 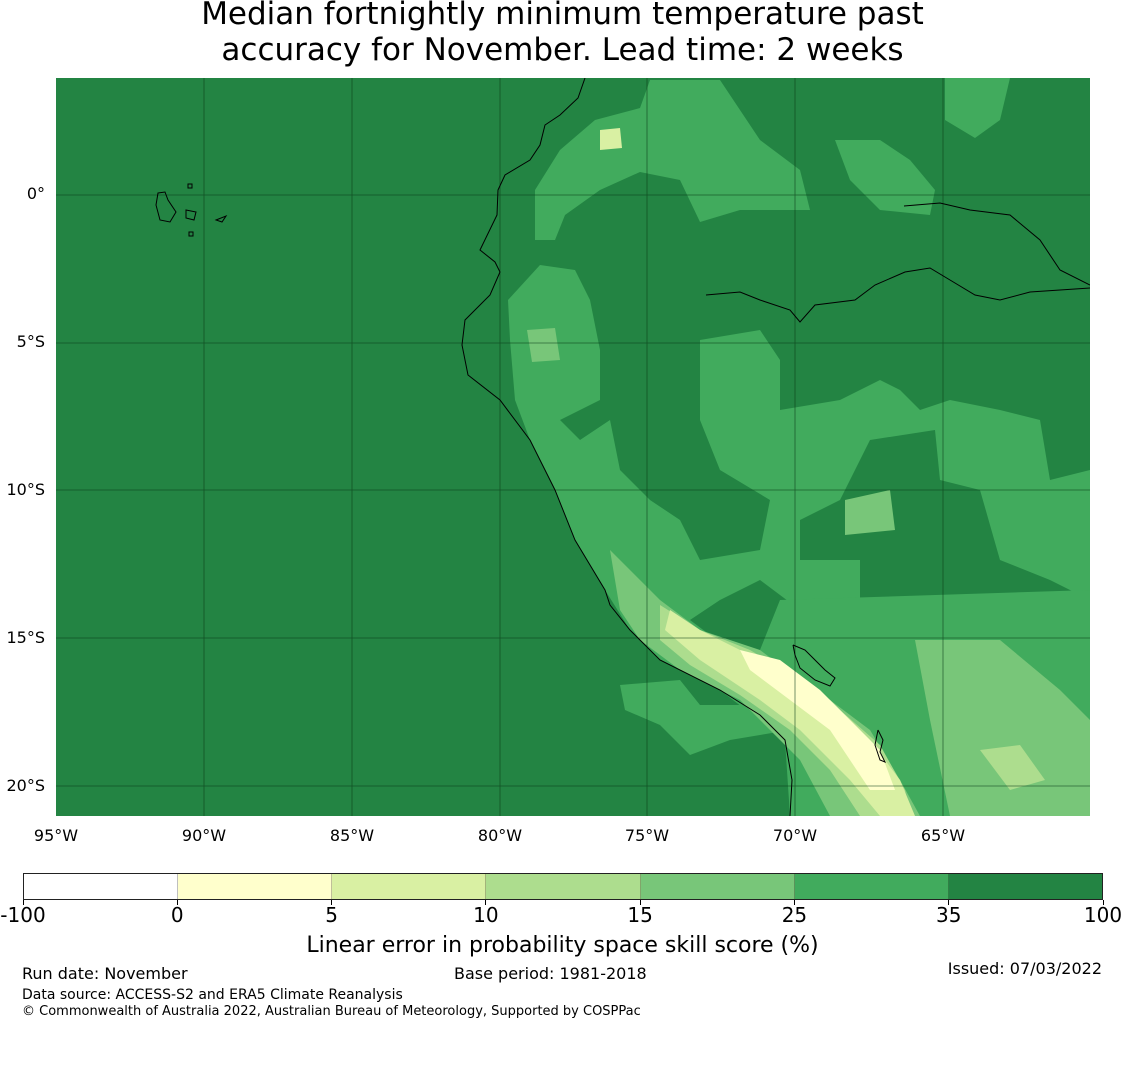 What do you see at coordinates (23, 915) in the screenshot?
I see `colorbar-tick-label: -100` at bounding box center [23, 915].